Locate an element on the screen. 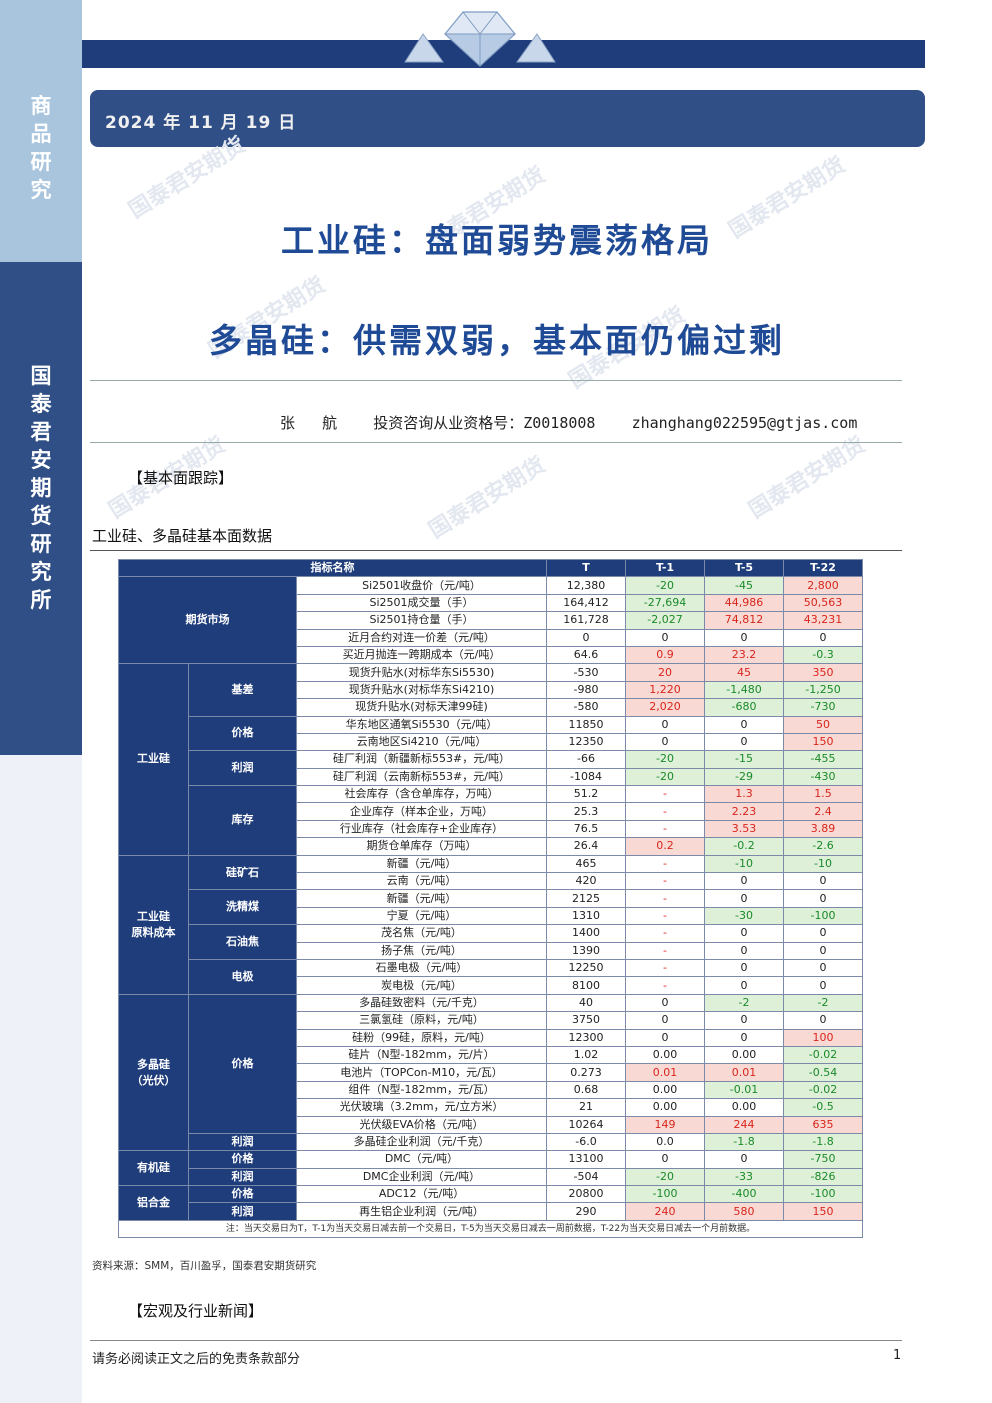  value-t5: -45 is located at coordinates (744, 585).